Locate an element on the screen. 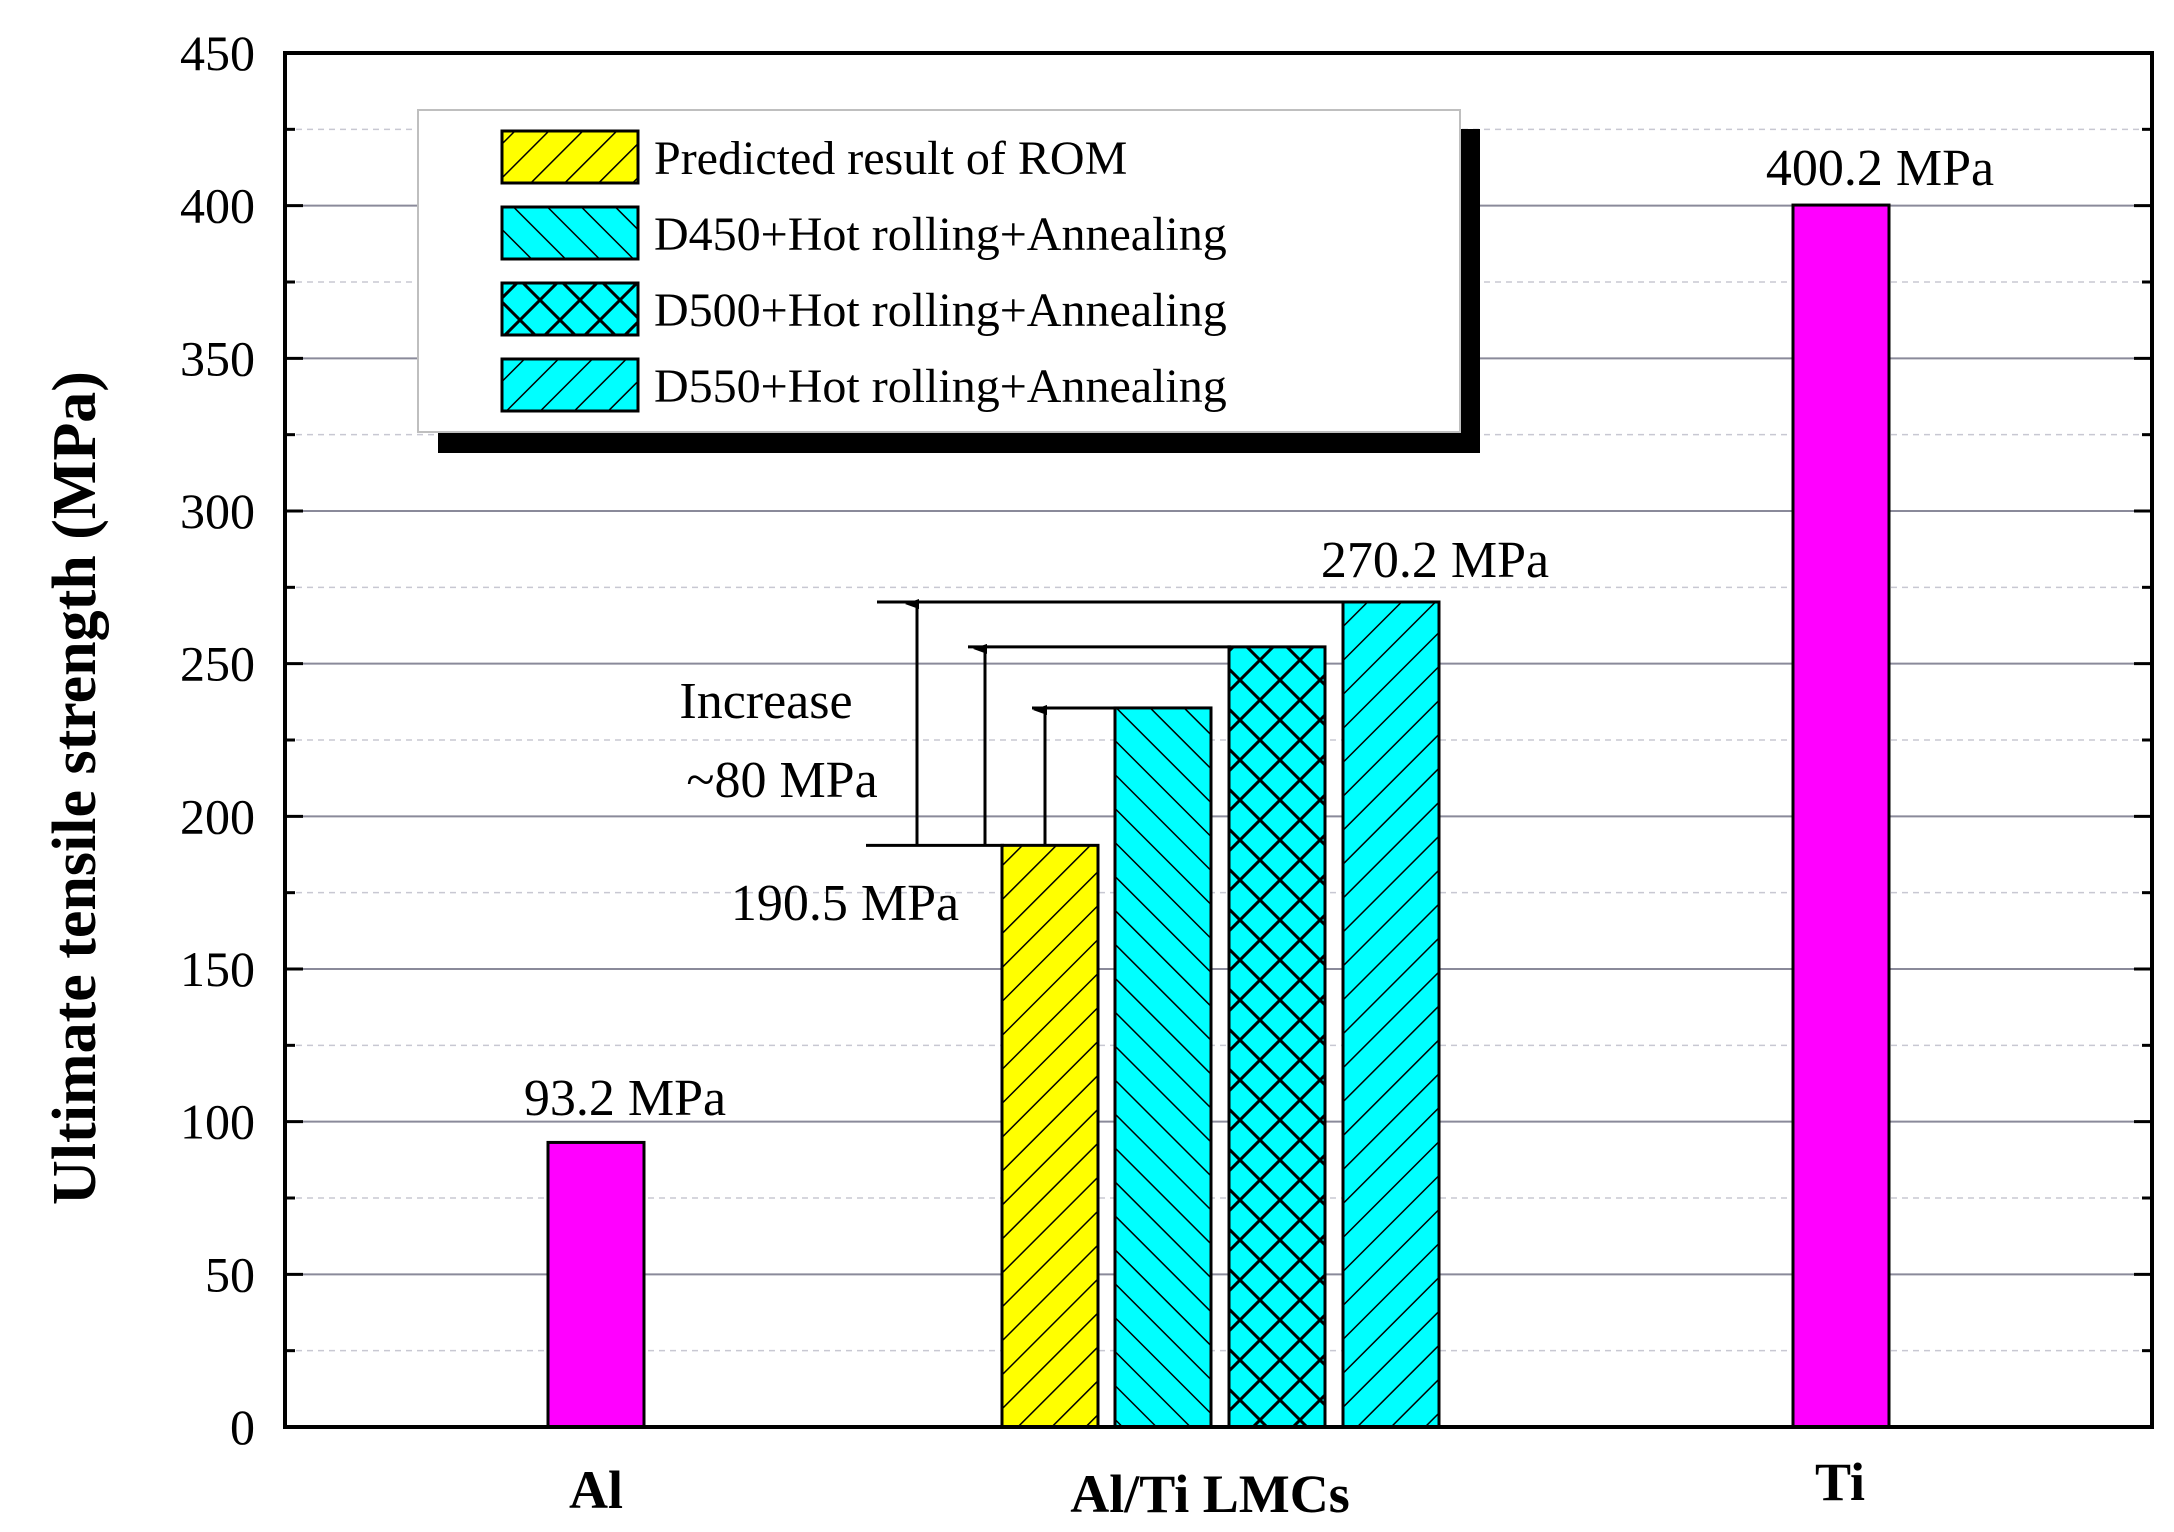  legend-swatch-rom is located at coordinates (570, 157).